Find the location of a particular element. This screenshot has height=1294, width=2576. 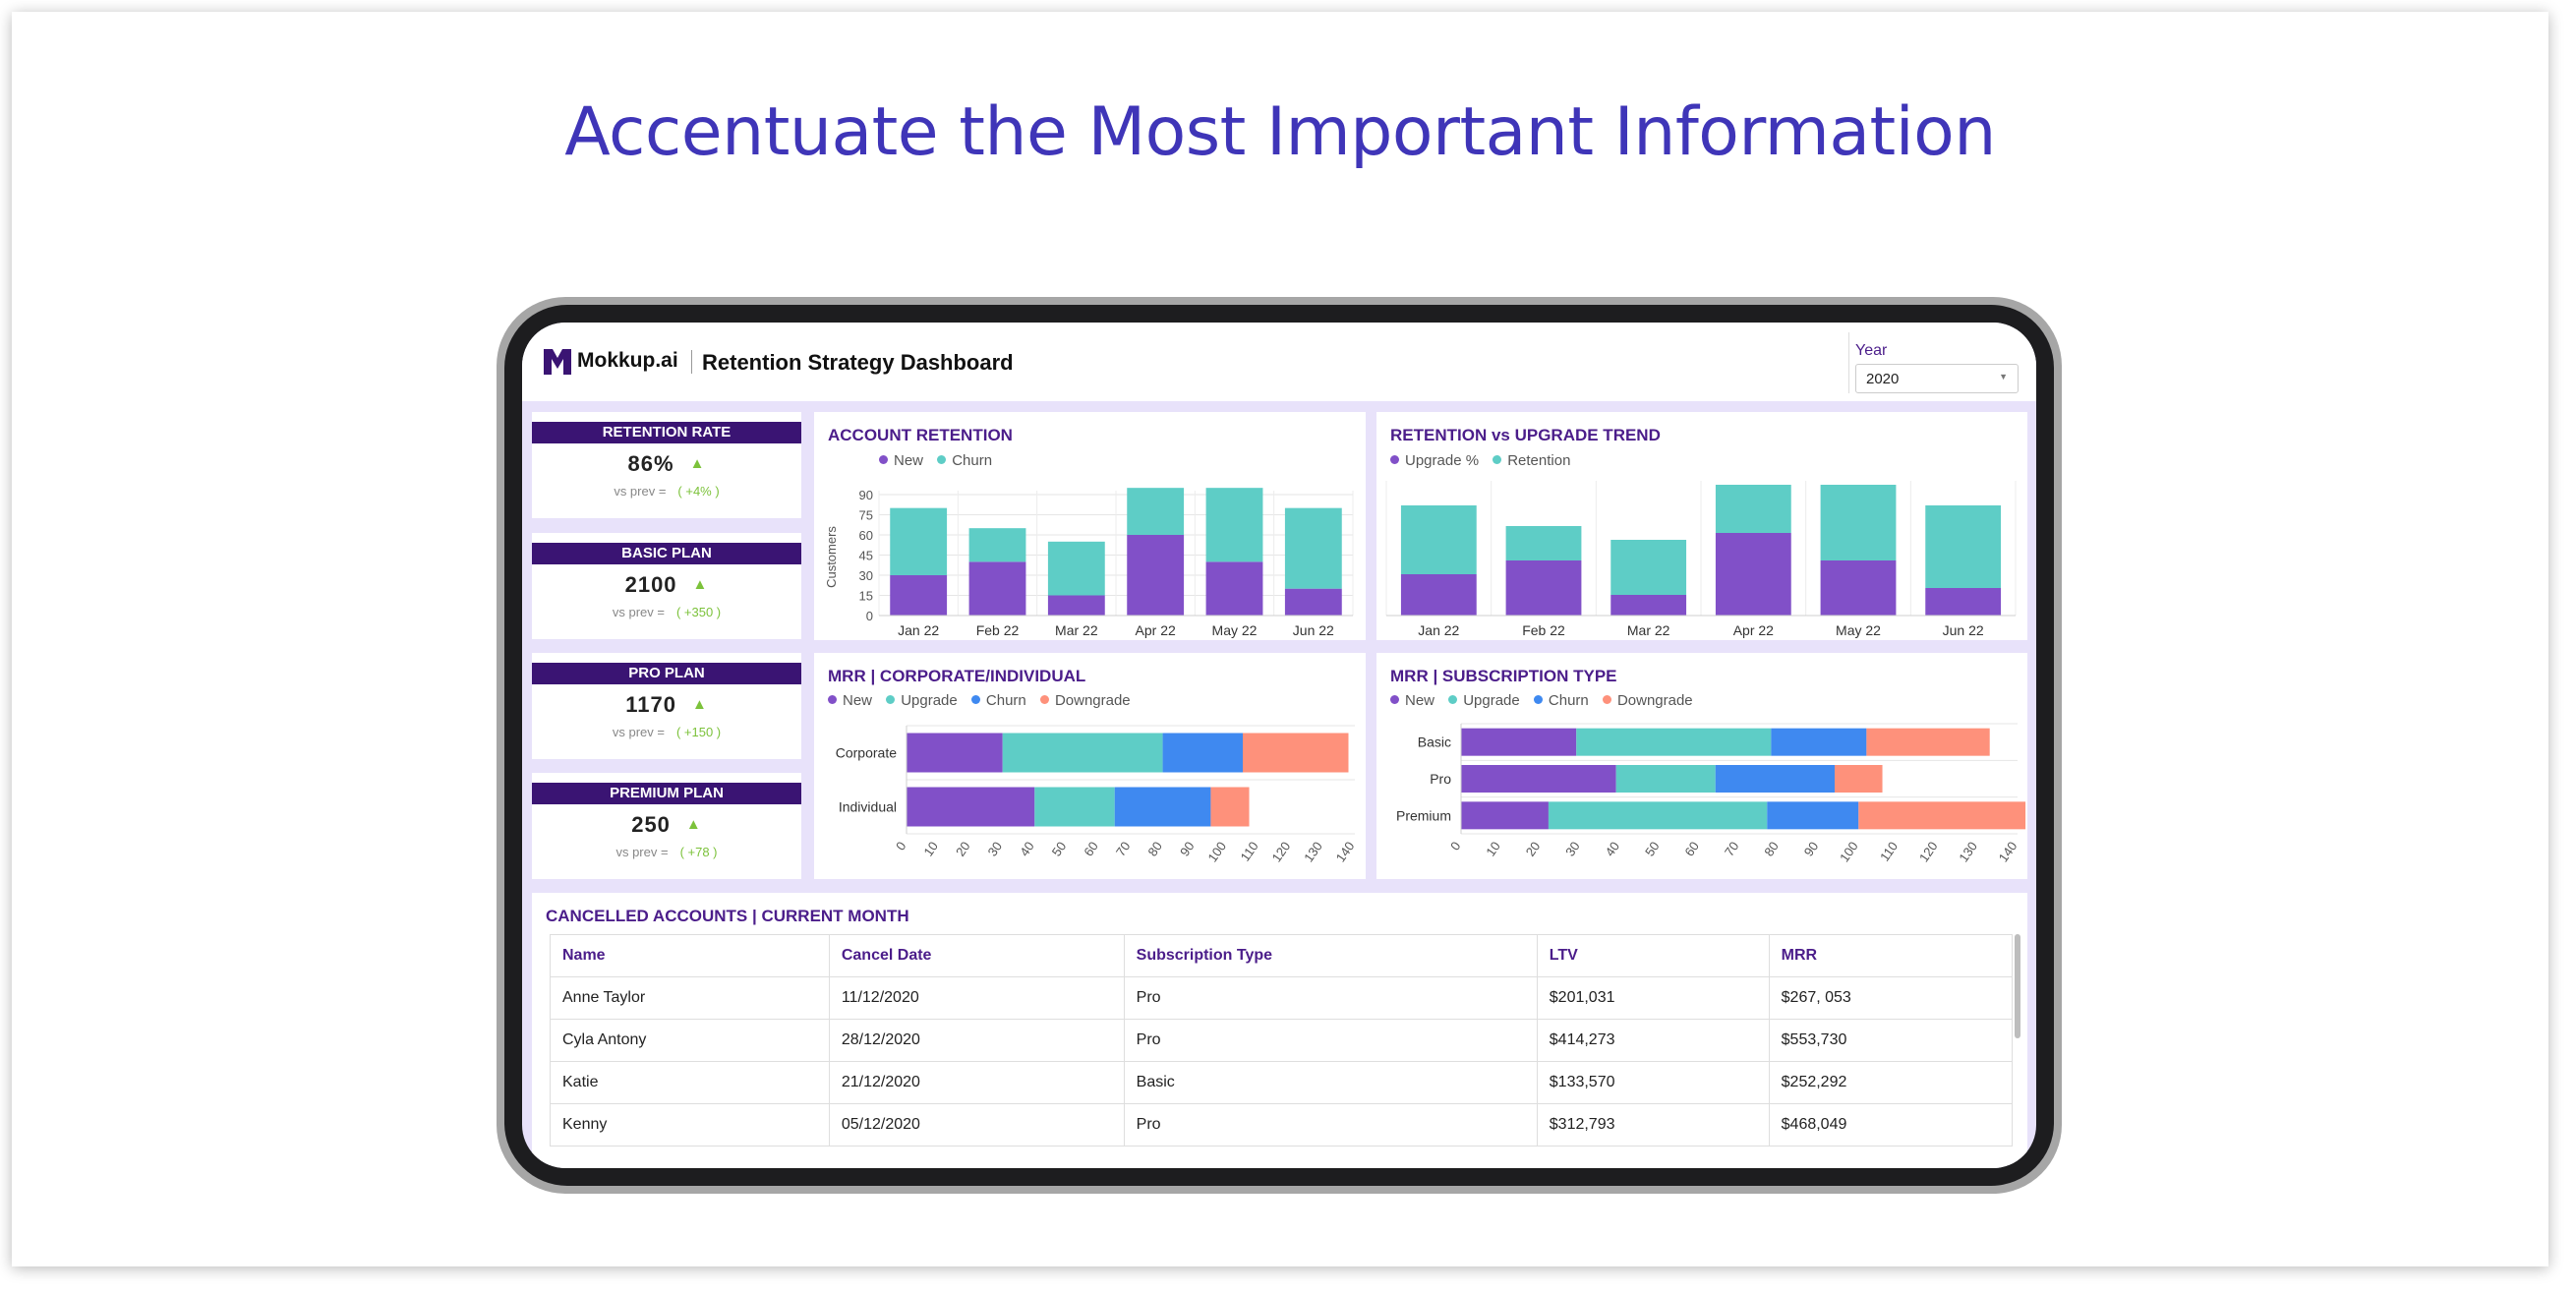

x-tick-label: Jan 22 is located at coordinates (918, 630).